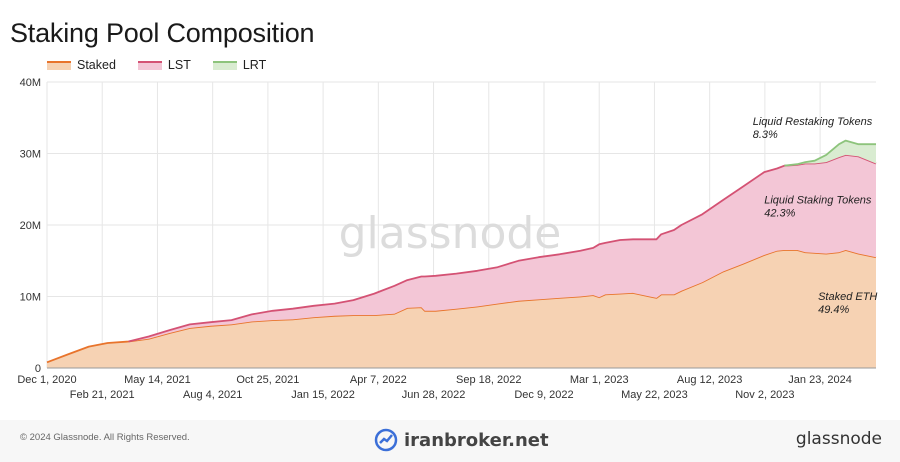  Describe the element at coordinates (212, 395) in the screenshot. I see `x-tick-label: Aug 4, 2021` at that location.